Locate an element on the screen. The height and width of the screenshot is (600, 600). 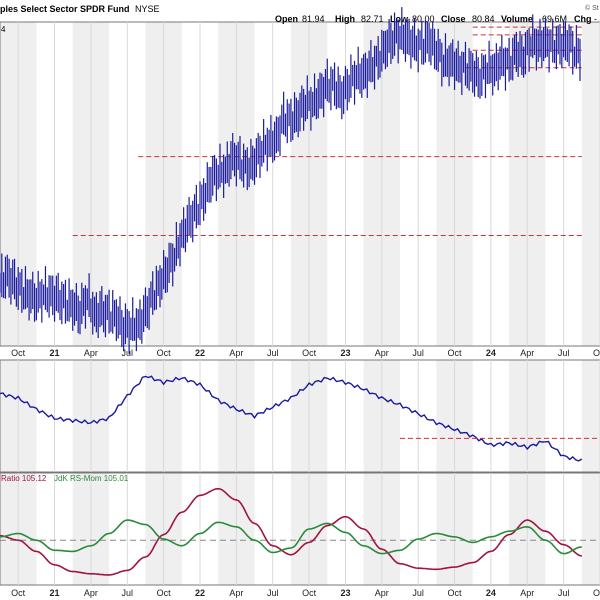
change-value: - is located at coordinates (595, 19).